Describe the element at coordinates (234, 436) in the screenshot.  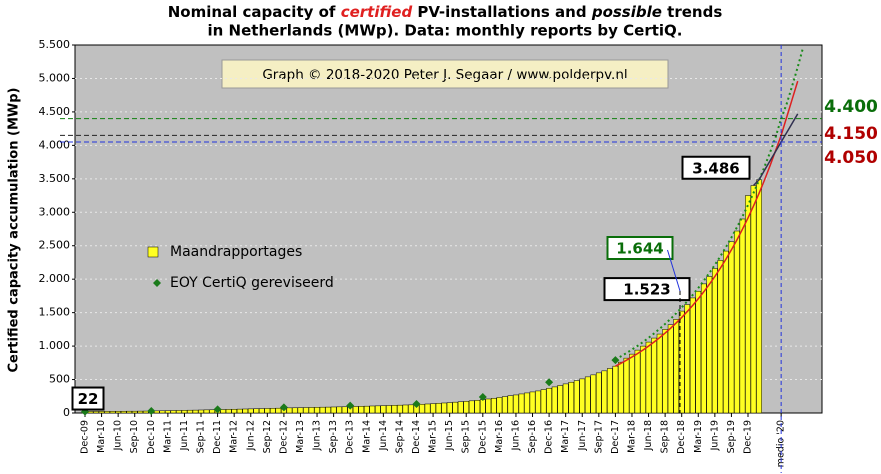
I see `x-tick-label: Mar-12` at that location.